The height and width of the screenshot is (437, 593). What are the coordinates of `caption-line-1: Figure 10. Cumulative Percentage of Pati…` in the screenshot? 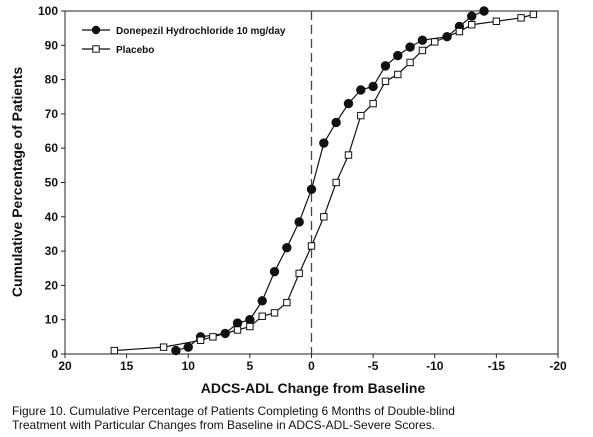 It's located at (233, 411).